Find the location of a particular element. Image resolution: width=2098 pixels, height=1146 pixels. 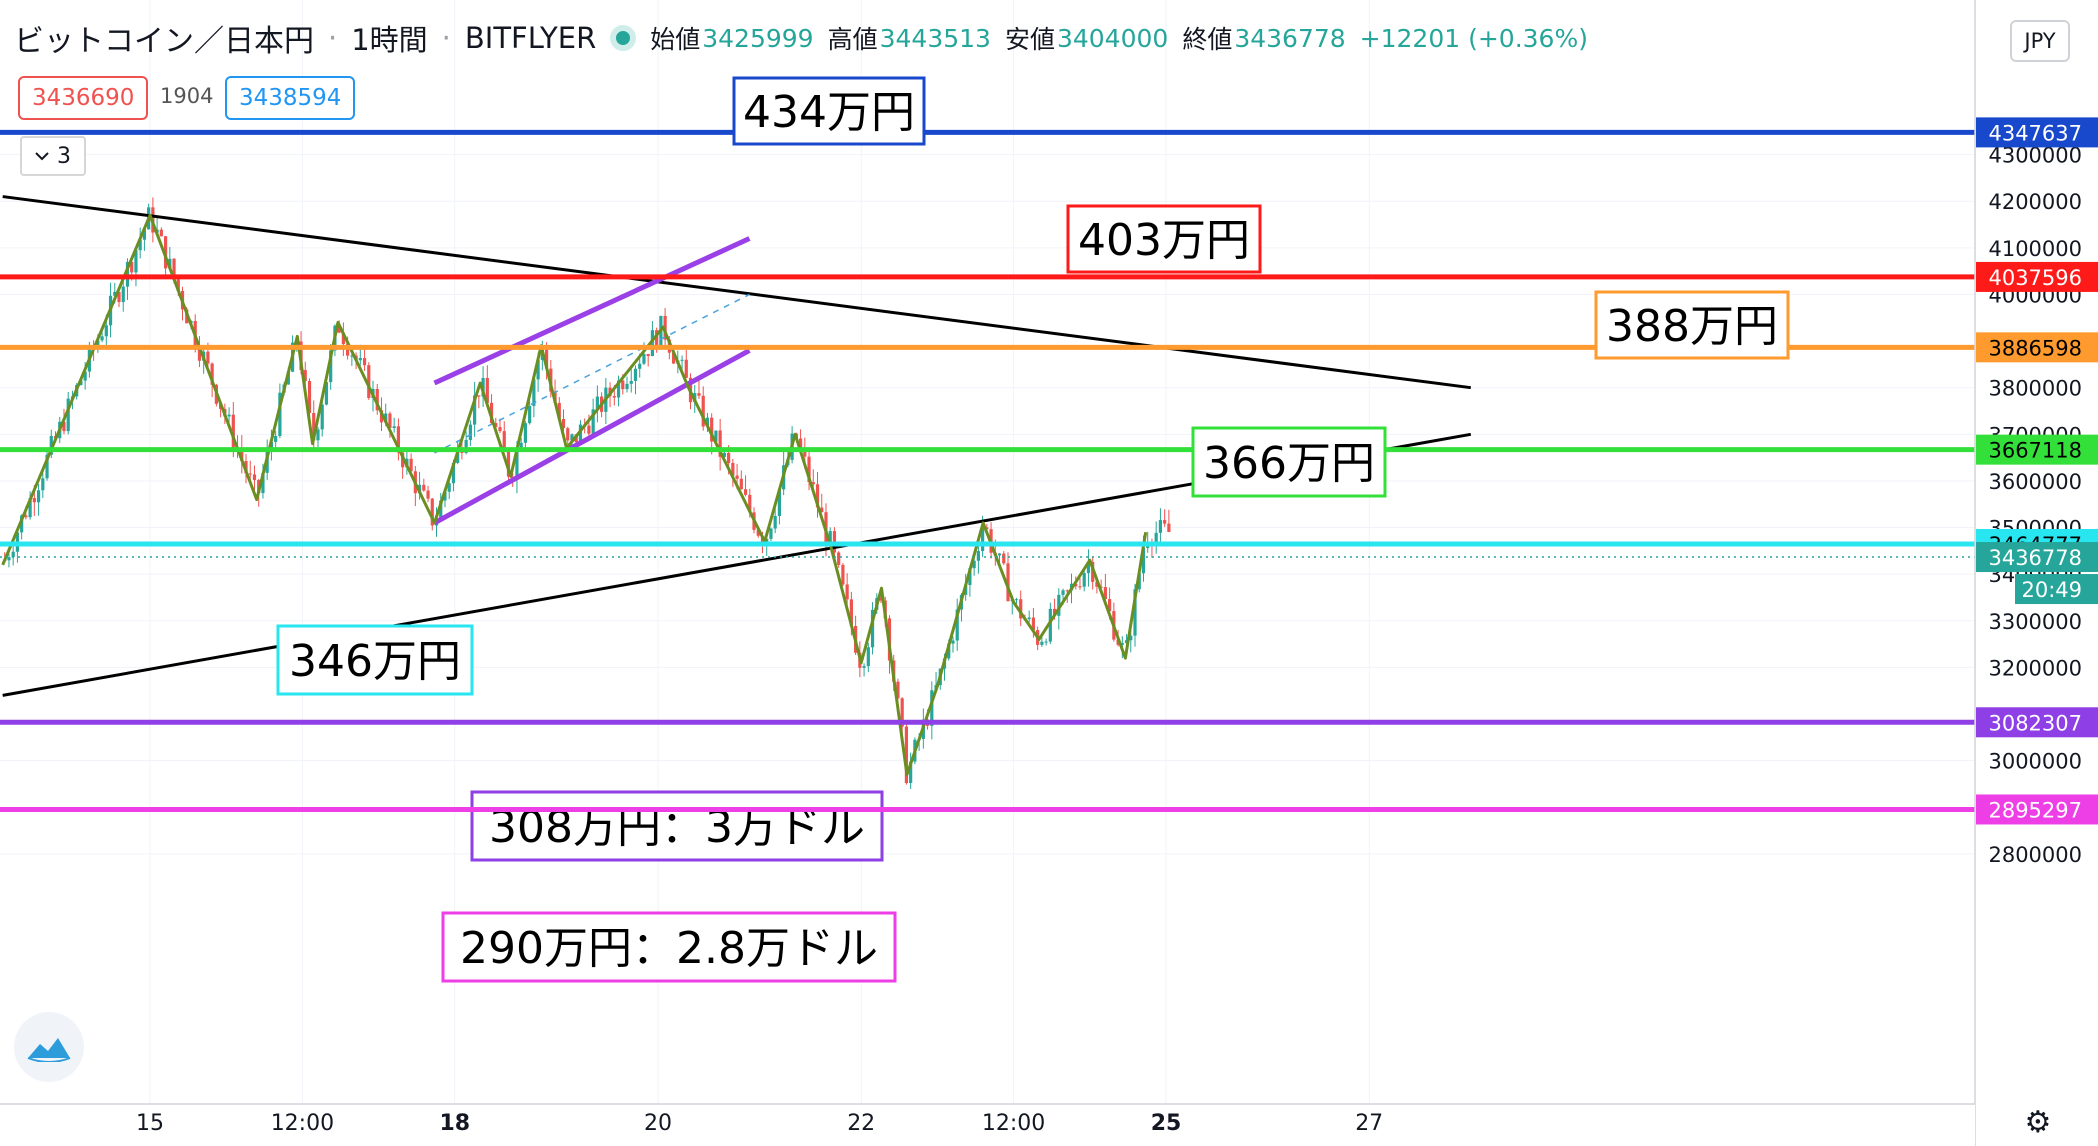

sell-button: 3436690 is located at coordinates (83, 98).